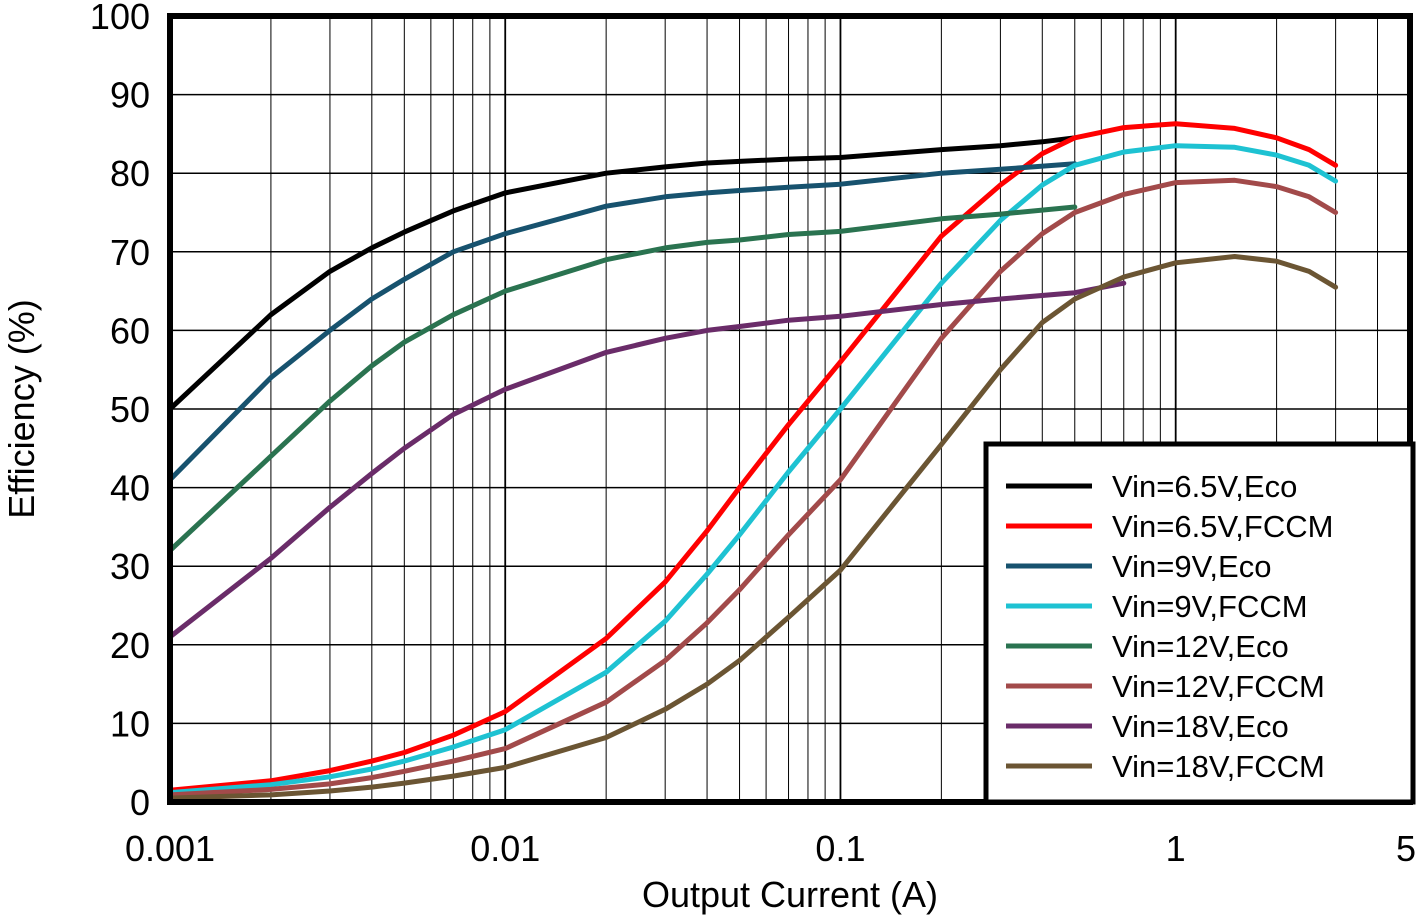  What do you see at coordinates (1218, 686) in the screenshot?
I see `legend-label: Vin=12V,FCCM` at bounding box center [1218, 686].